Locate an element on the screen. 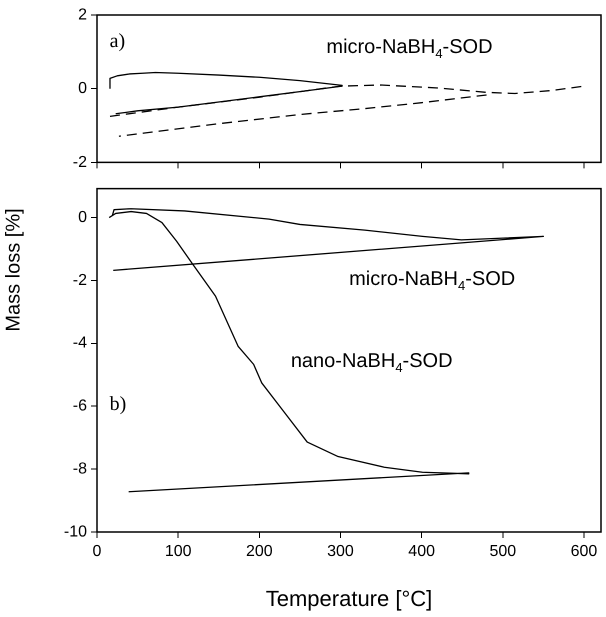 The width and height of the screenshot is (606, 617). x-tick-label: 0 is located at coordinates (97, 551).